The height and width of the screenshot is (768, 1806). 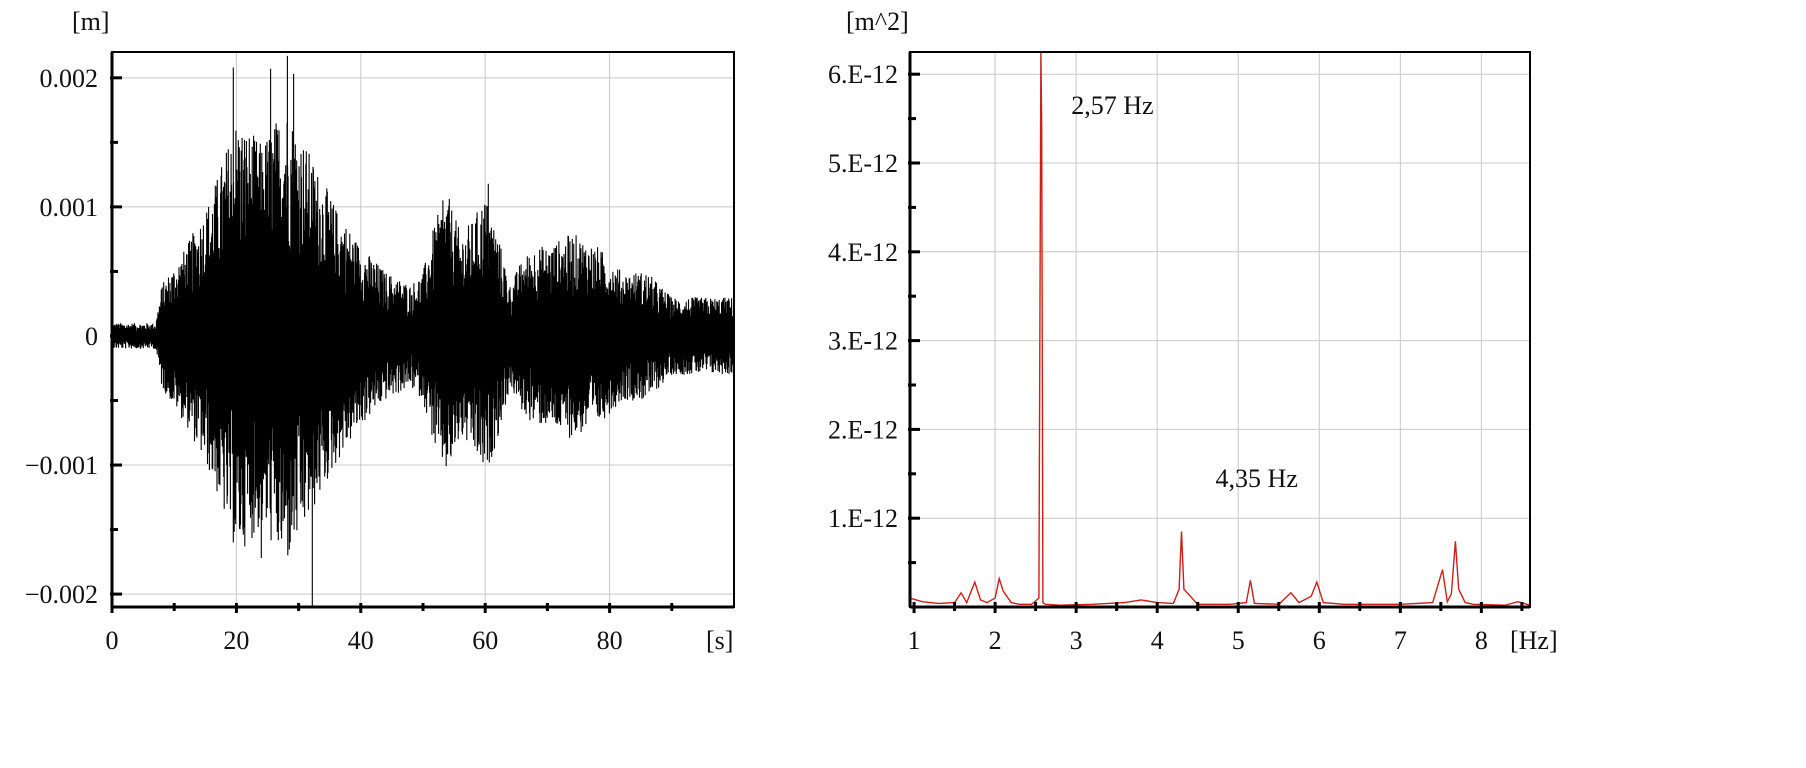 What do you see at coordinates (91, 336) in the screenshot?
I see `left-y-tick-label: 0` at bounding box center [91, 336].